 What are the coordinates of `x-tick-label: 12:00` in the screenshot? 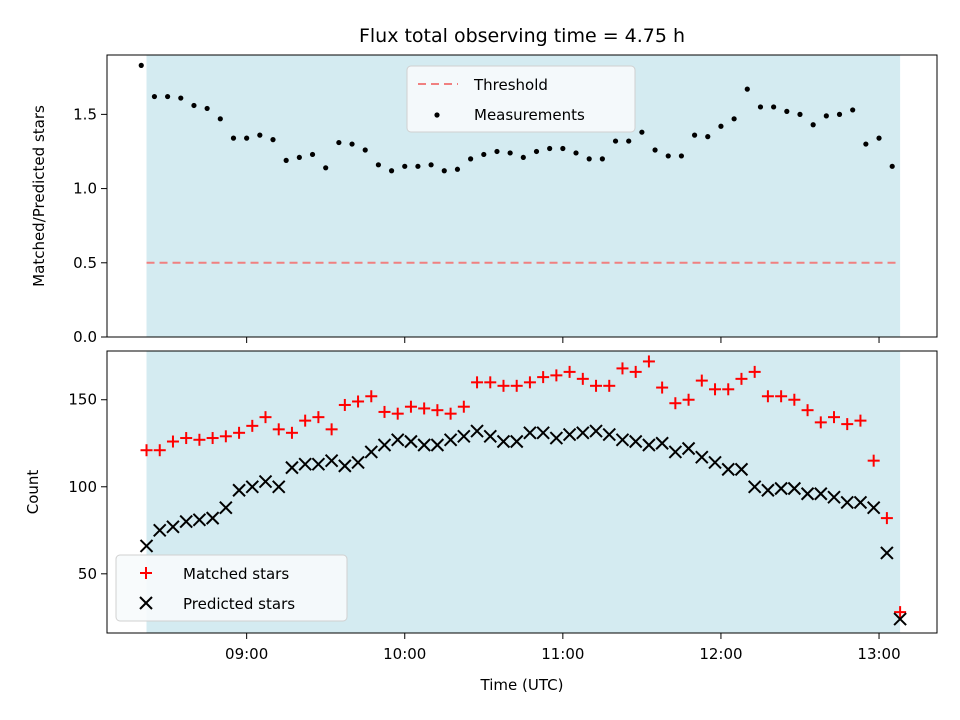 It's located at (720, 654).